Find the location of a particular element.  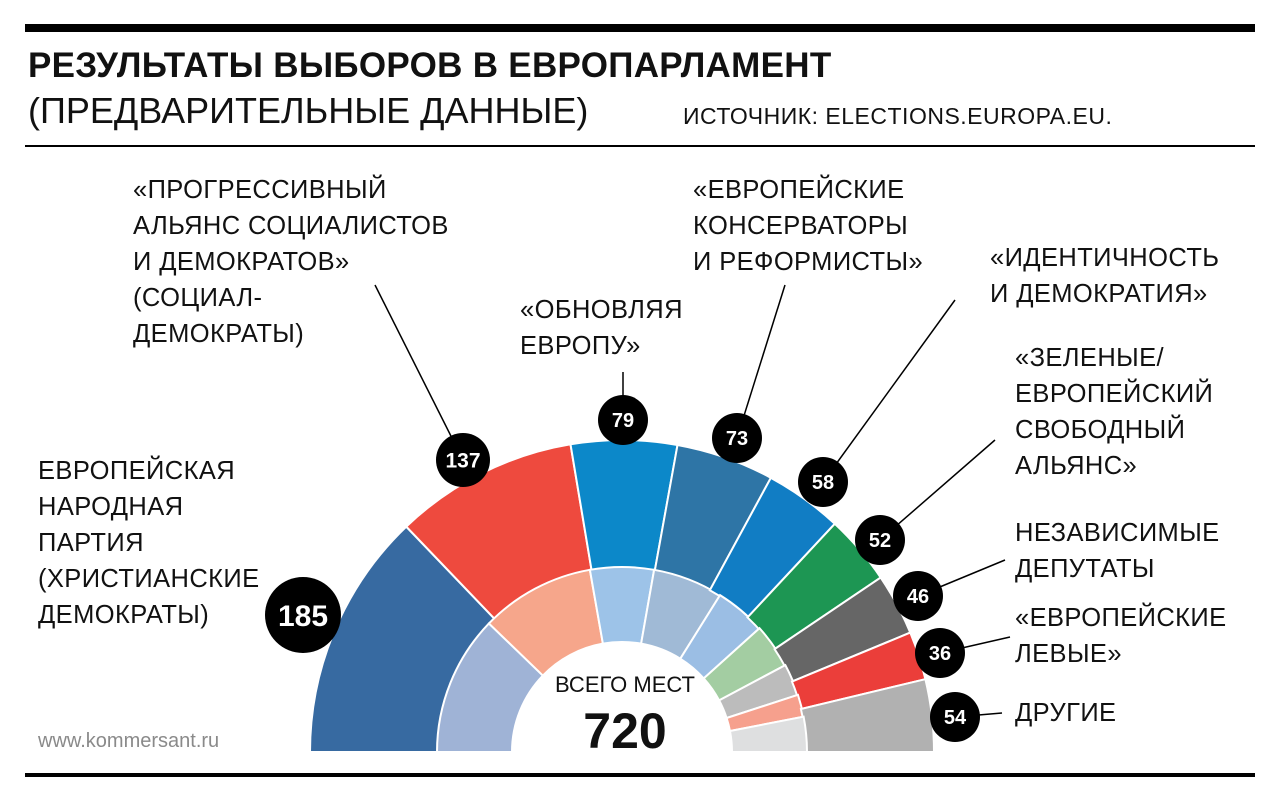

leader-line-greens is located at coordinates (937, 490).